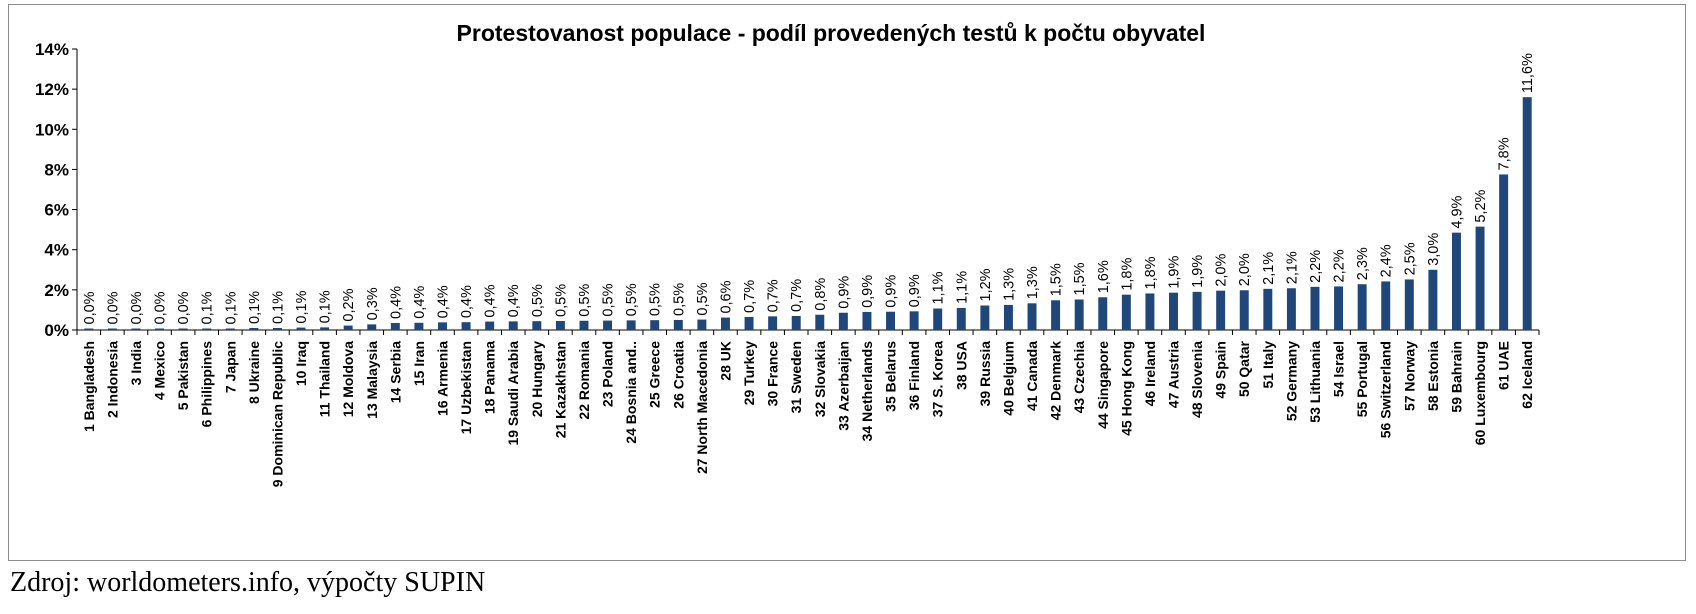  What do you see at coordinates (1103, 385) in the screenshot?
I see `x-tick-label: 44 Singapore` at bounding box center [1103, 385].